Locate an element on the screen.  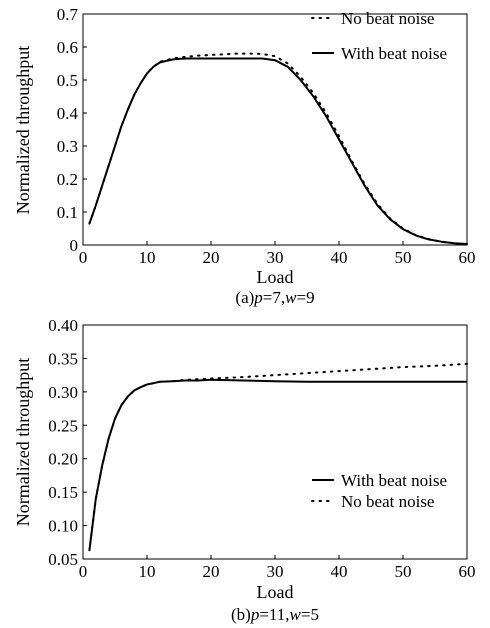
chart-b-x-tick-label: 0 is located at coordinates (83, 571).